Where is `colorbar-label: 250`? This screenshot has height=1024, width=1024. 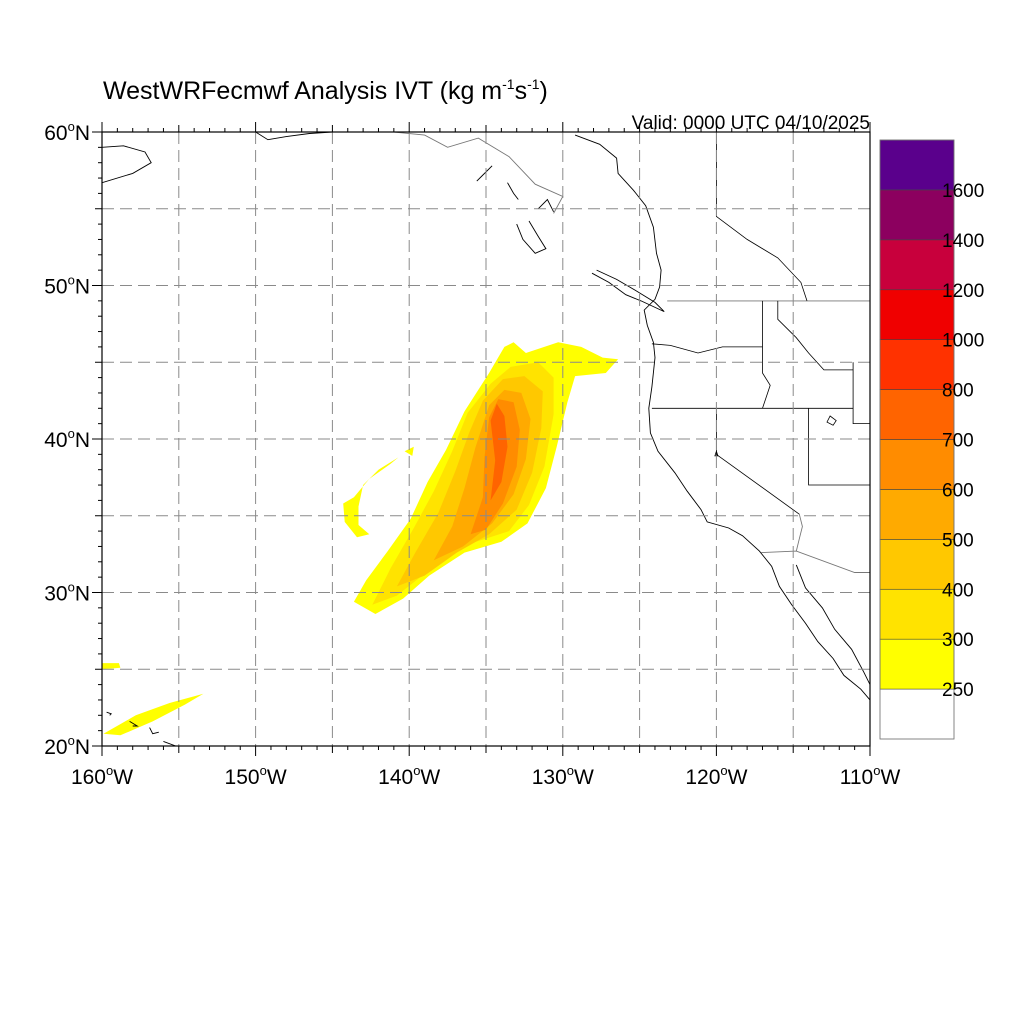 colorbar-label: 250 is located at coordinates (958, 690).